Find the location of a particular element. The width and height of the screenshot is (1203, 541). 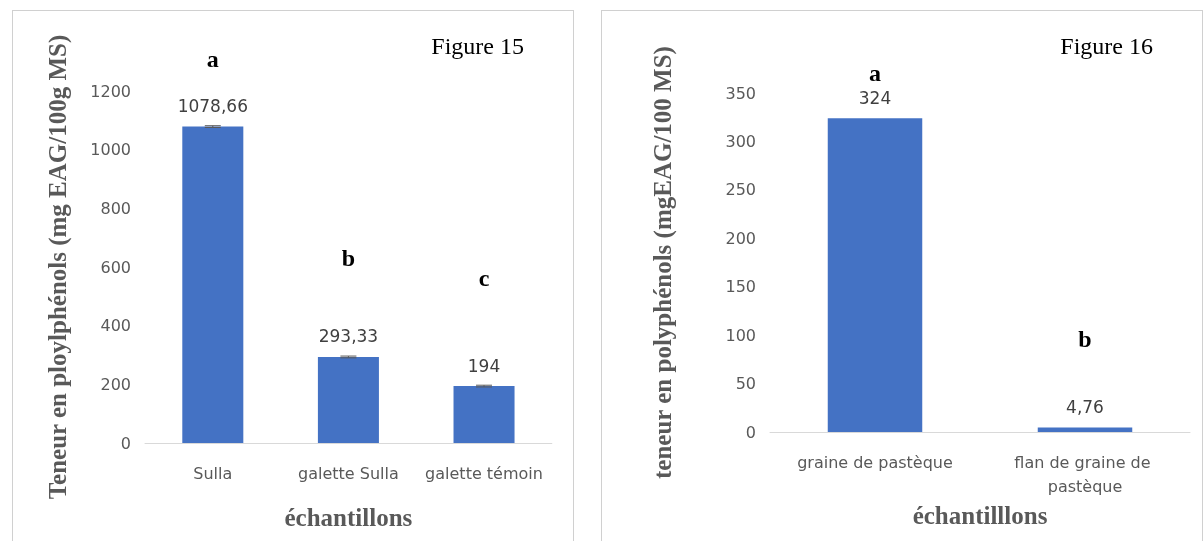

y-tick-label: 350 is located at coordinates (740, 93).